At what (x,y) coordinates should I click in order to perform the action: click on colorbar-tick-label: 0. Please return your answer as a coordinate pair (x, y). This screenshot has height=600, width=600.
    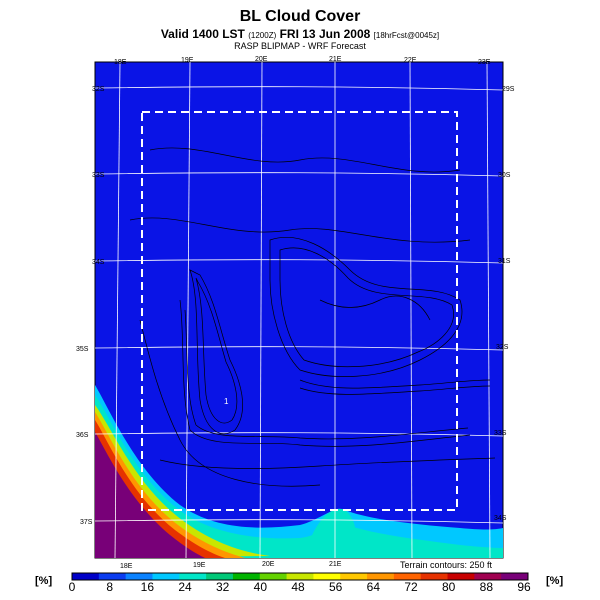
    Looking at the image, I should click on (72, 587).